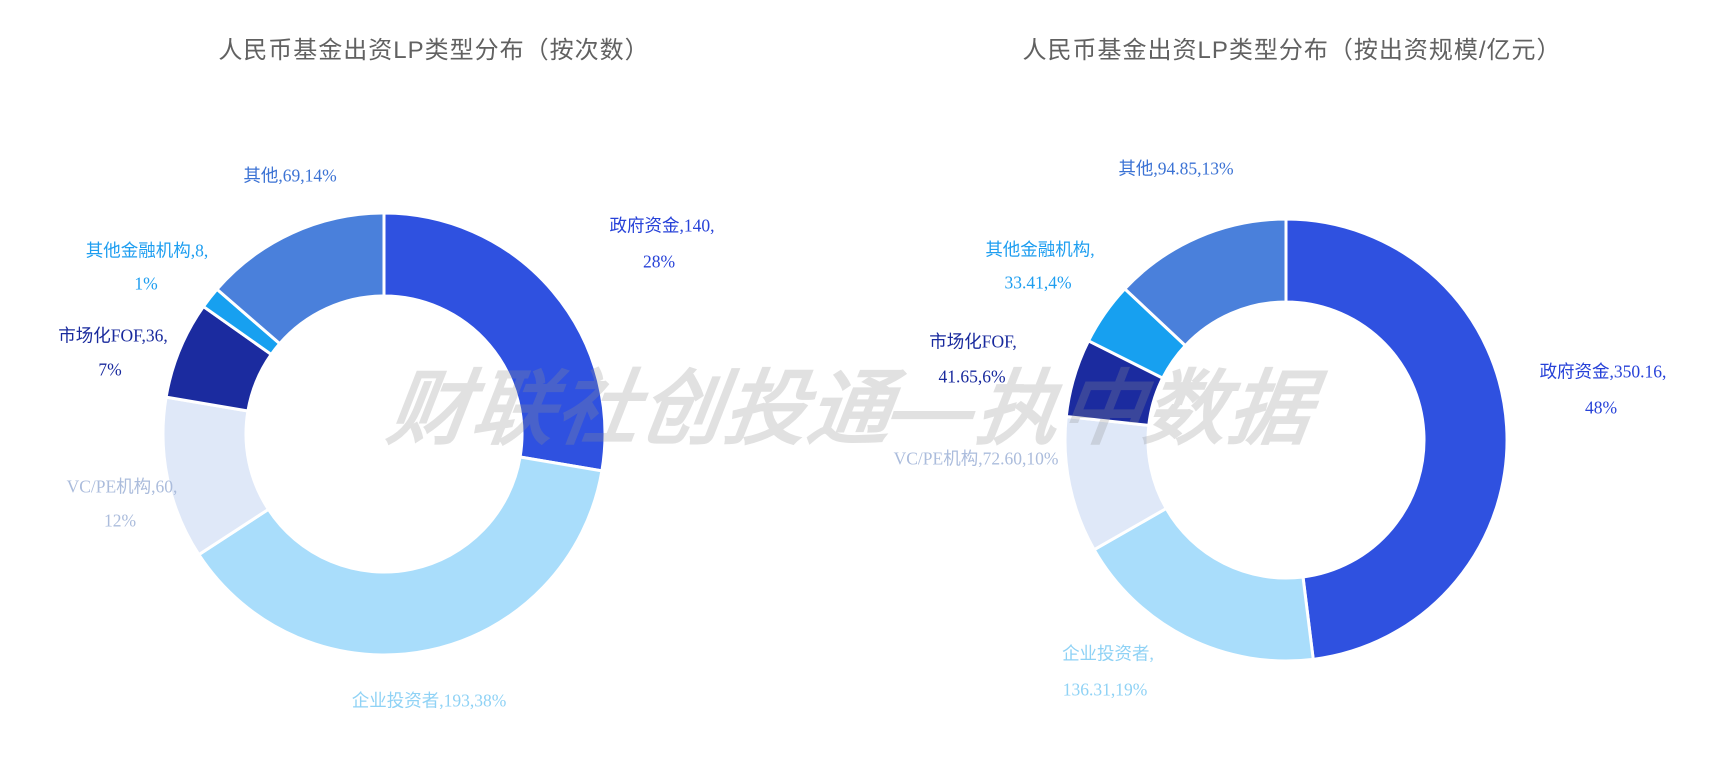 The image size is (1735, 766). Describe the element at coordinates (662, 225) in the screenshot. I see `slice-label-government-capital: 政府资金,140,` at that location.